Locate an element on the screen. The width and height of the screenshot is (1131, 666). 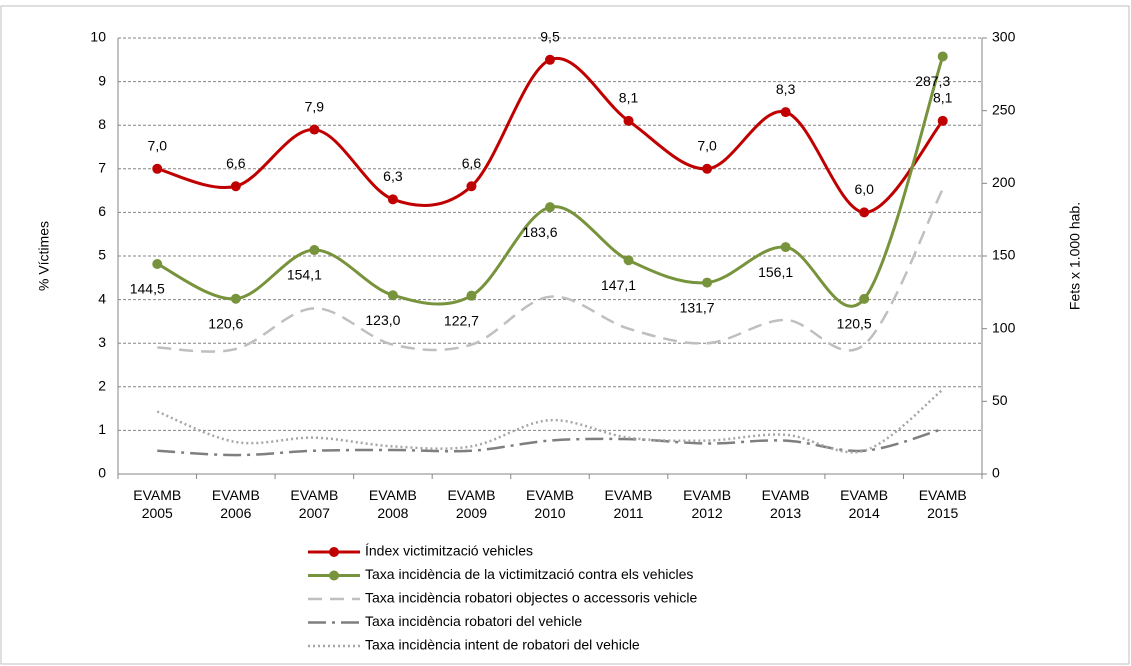
legend-label: Taxa incidència robatori del vehicle is located at coordinates (473, 621).